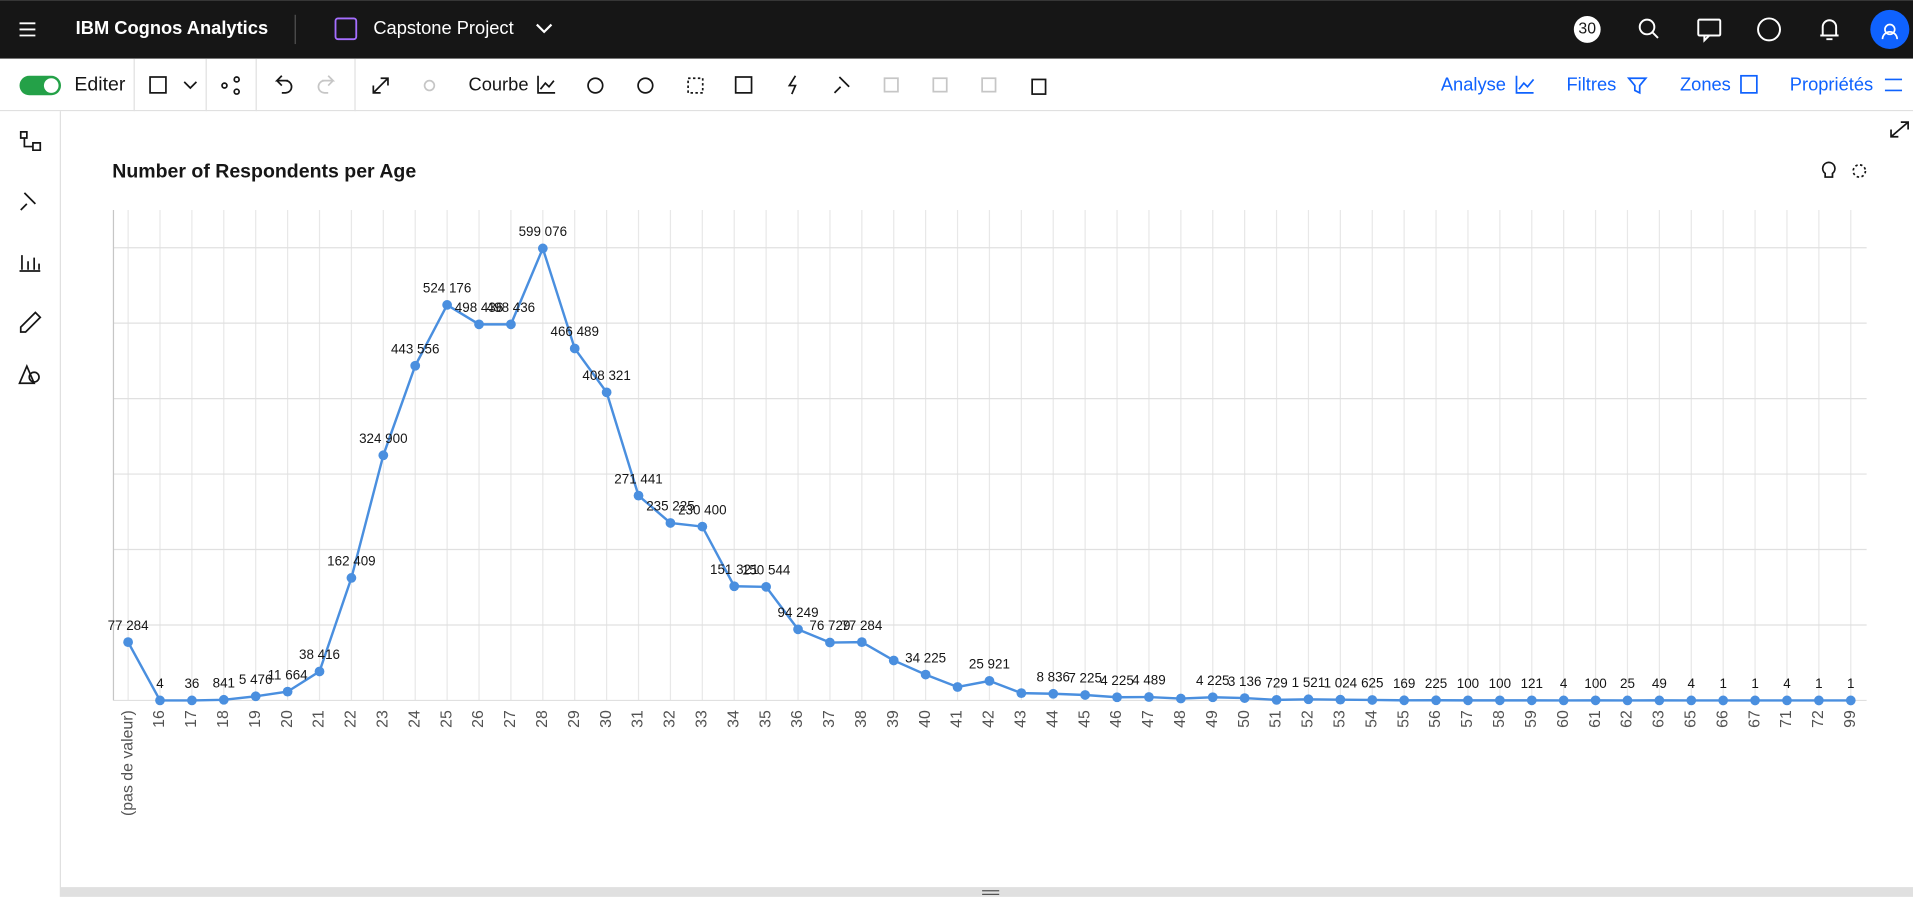  I want to click on notifications-button, so click(1829, 30).